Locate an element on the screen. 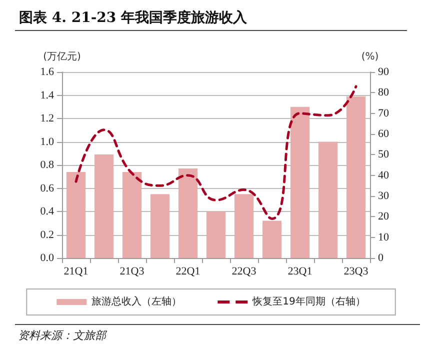  y-tick-label: 0.2 is located at coordinates (47, 234).